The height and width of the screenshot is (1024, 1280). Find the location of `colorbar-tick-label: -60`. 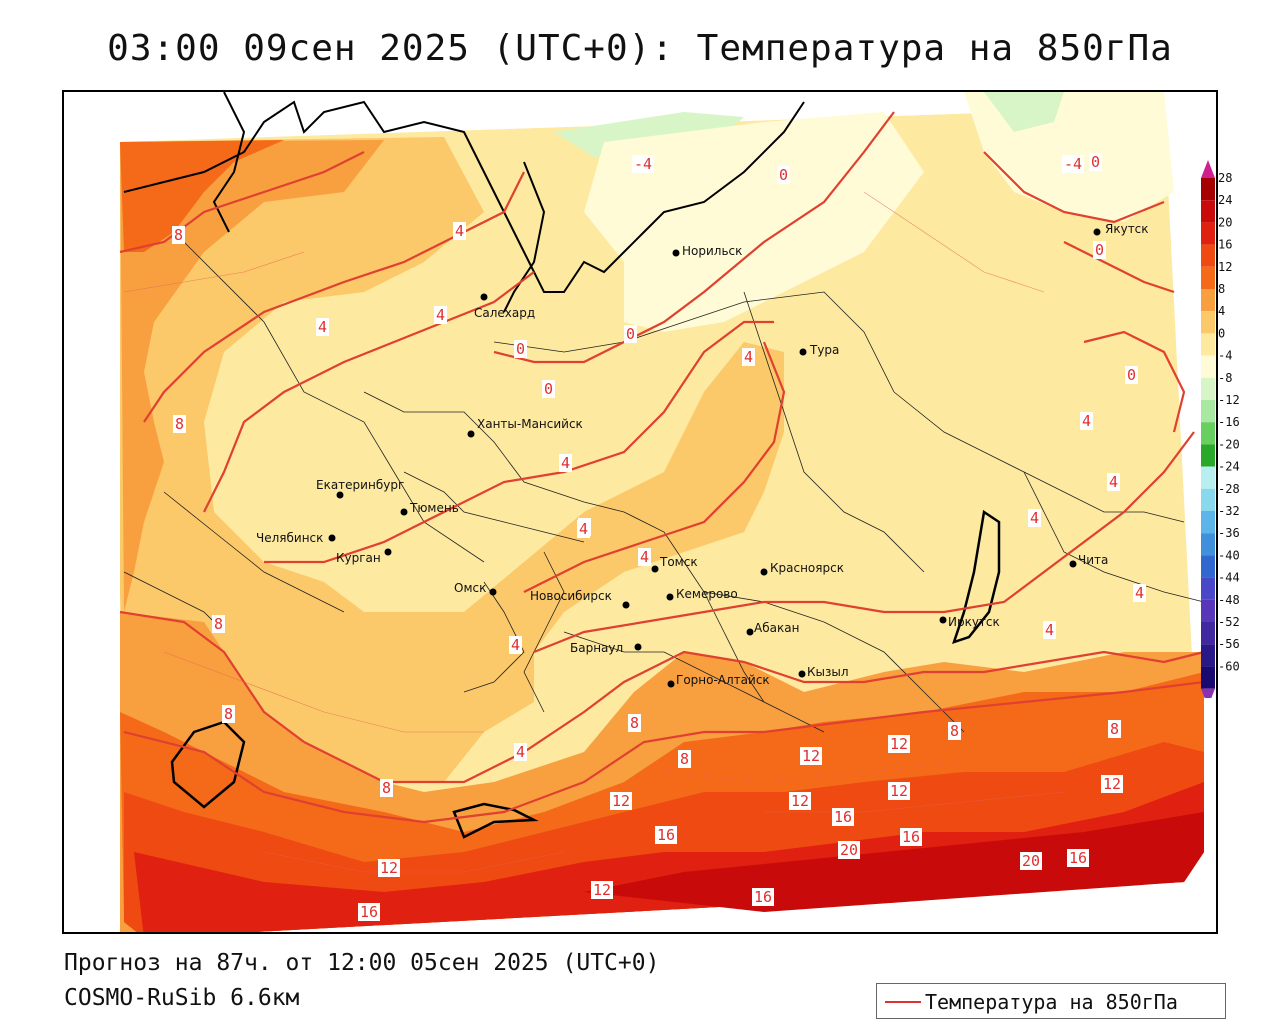

colorbar-tick-label: -60 is located at coordinates (1229, 666).